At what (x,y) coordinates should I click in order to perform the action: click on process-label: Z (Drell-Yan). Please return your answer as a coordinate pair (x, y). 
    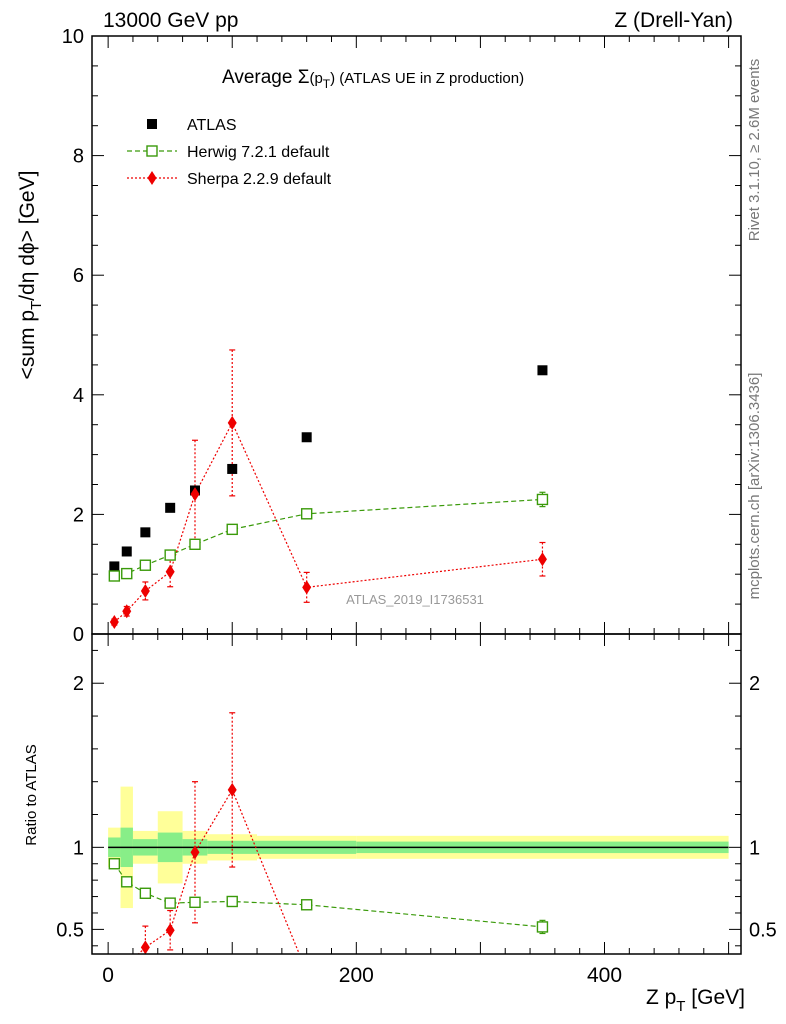
    Looking at the image, I should click on (673, 20).